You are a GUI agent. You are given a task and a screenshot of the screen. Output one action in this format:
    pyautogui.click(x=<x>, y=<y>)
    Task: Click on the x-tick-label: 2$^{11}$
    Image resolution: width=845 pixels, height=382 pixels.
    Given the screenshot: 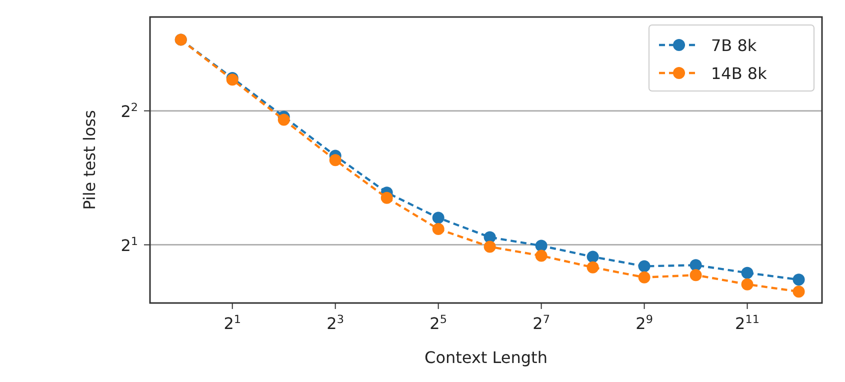 What is the action you would take?
    pyautogui.click(x=747, y=322)
    